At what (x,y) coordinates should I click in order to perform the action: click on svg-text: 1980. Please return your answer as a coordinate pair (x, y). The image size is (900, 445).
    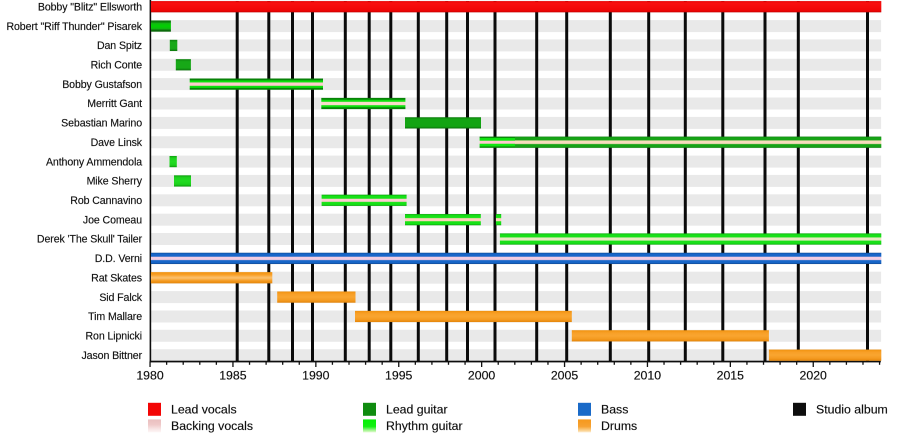
    Looking at the image, I should click on (150, 376).